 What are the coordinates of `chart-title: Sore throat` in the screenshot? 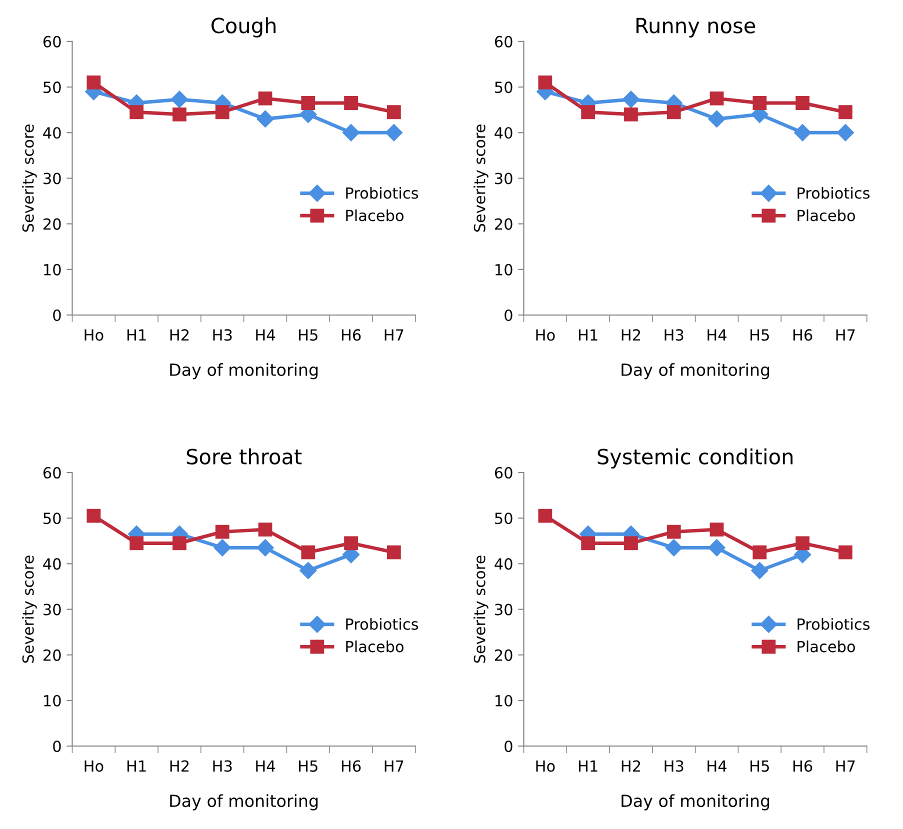 It's located at (244, 456).